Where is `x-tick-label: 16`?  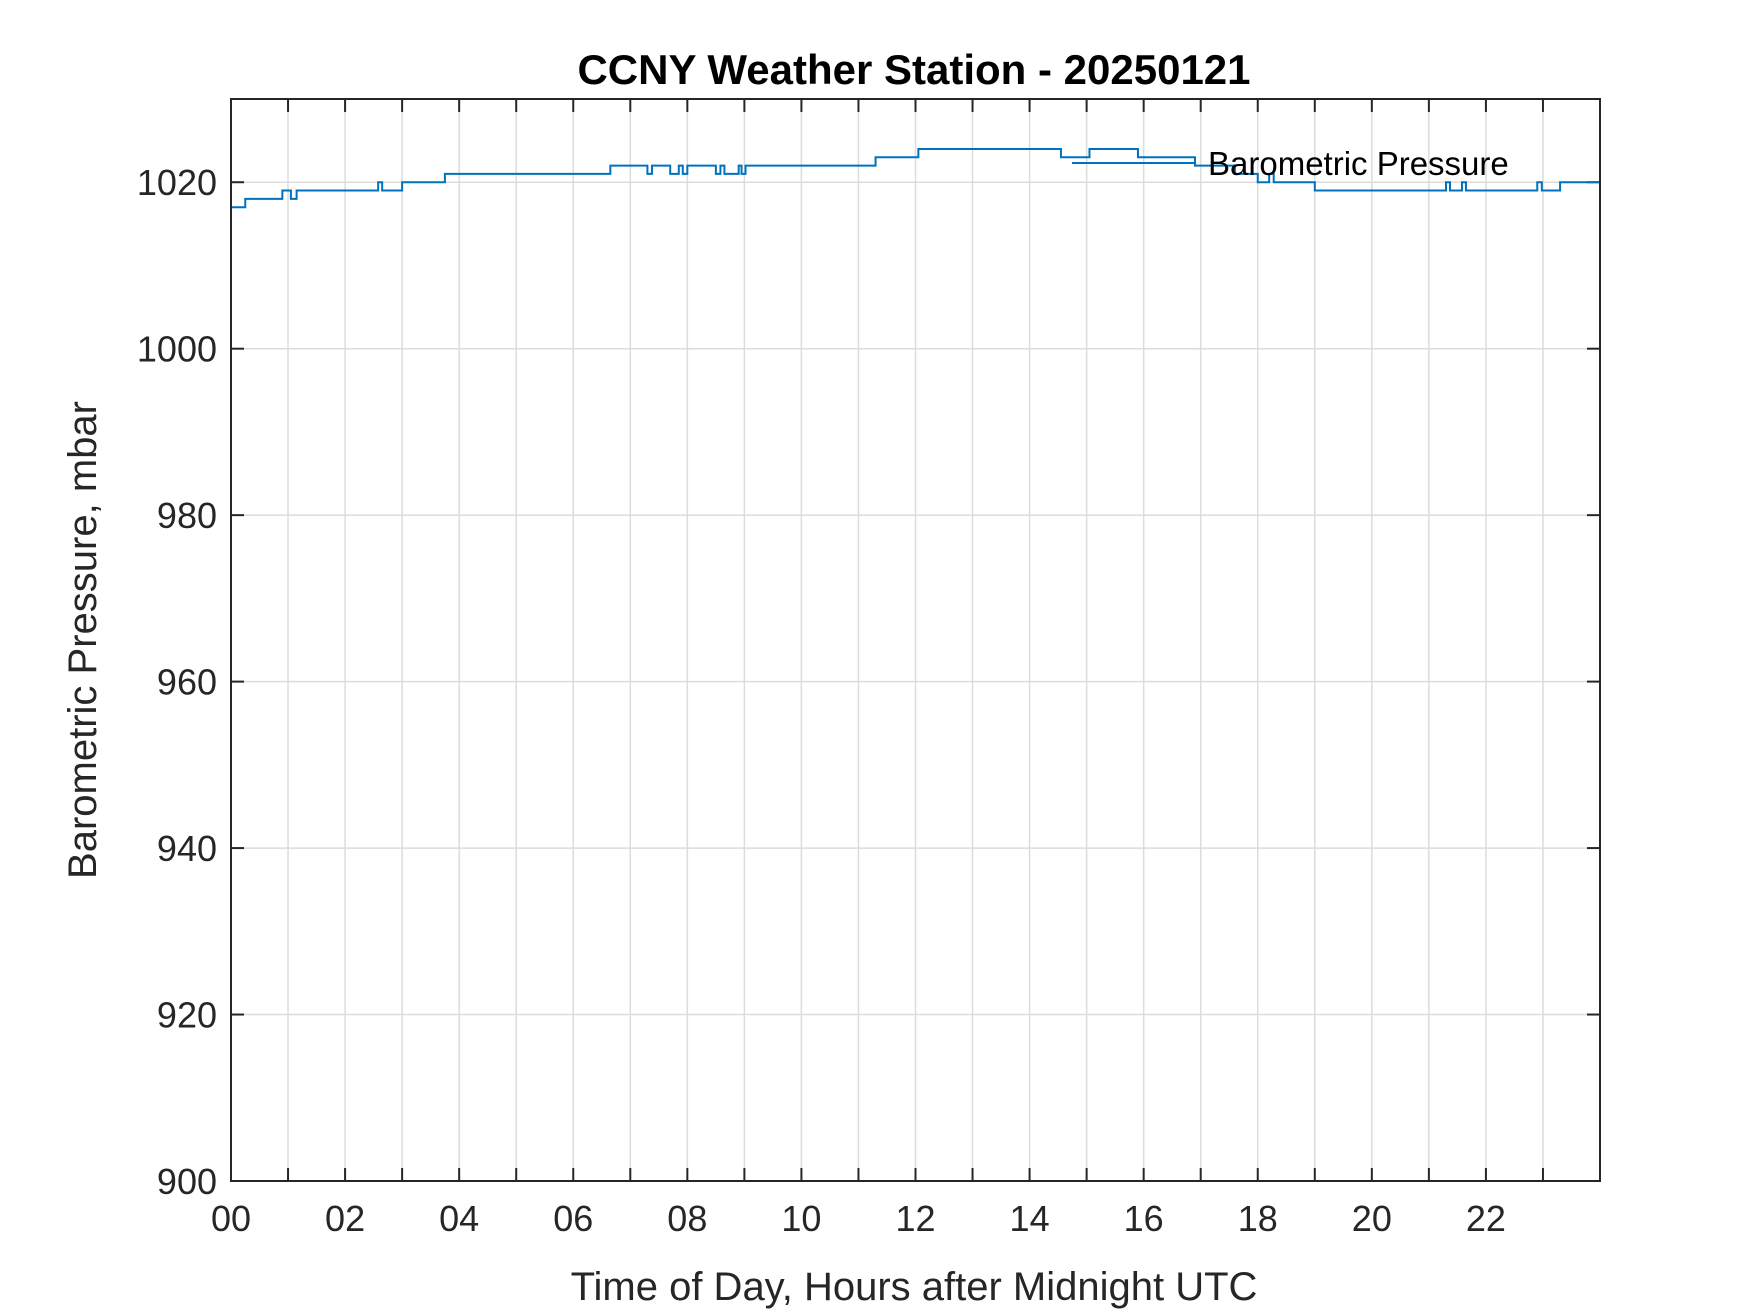
x-tick-label: 16 is located at coordinates (1144, 1218).